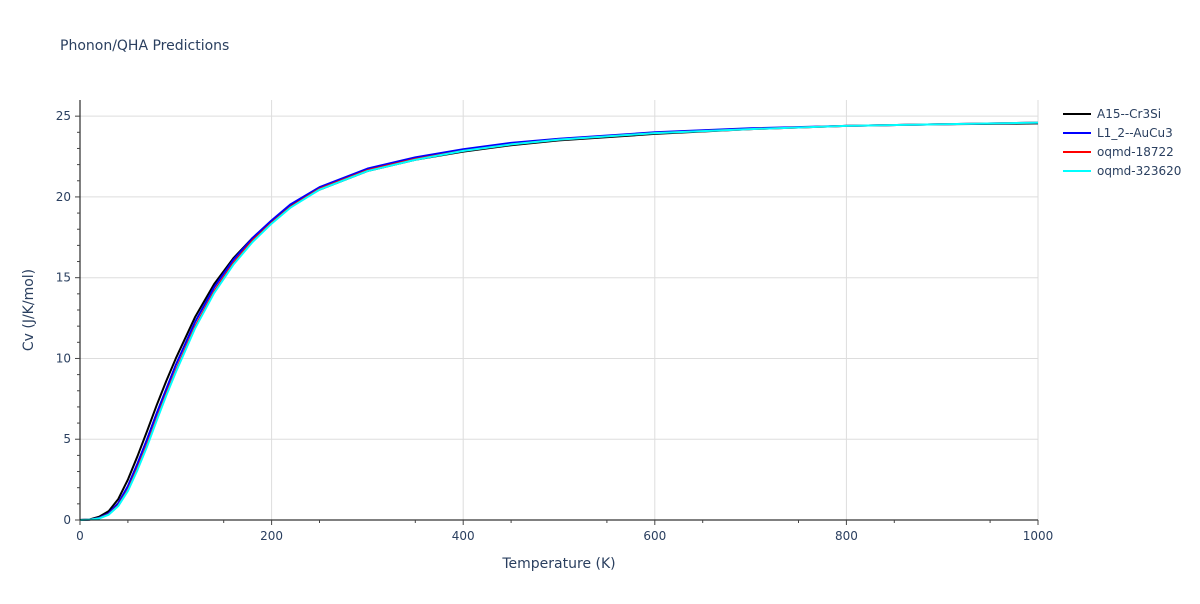 The image size is (1200, 604). Describe the element at coordinates (1139, 171) in the screenshot. I see `legend-label: oqmd-323620` at that location.